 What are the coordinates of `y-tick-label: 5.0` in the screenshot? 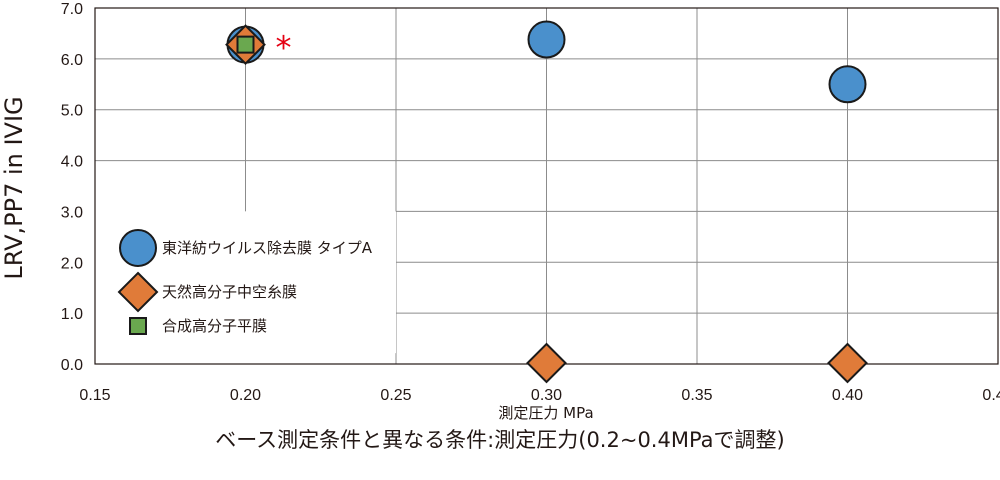 It's located at (72, 111).